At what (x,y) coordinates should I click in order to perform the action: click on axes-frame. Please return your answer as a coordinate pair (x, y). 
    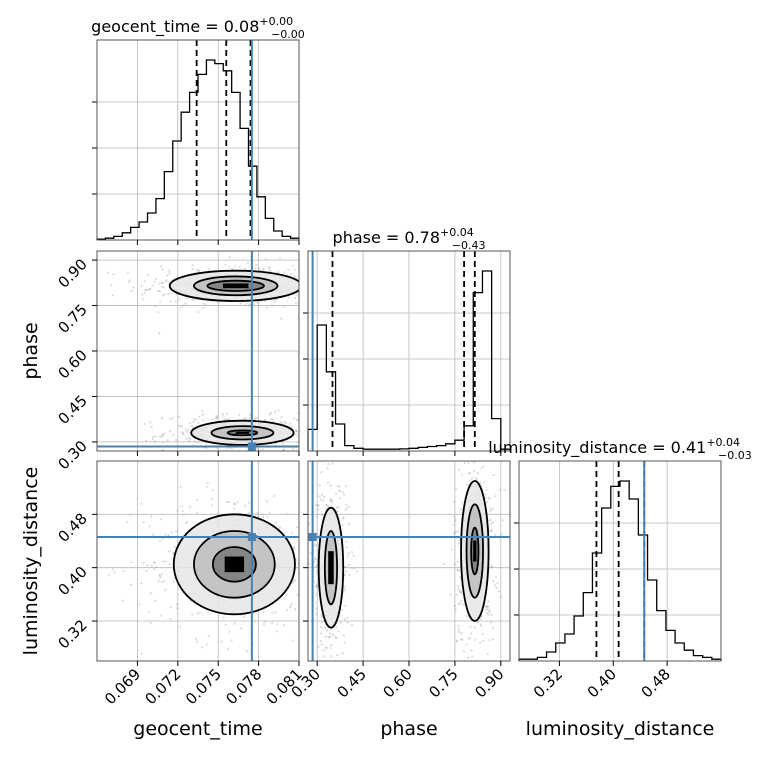
    Looking at the image, I should click on (198, 561).